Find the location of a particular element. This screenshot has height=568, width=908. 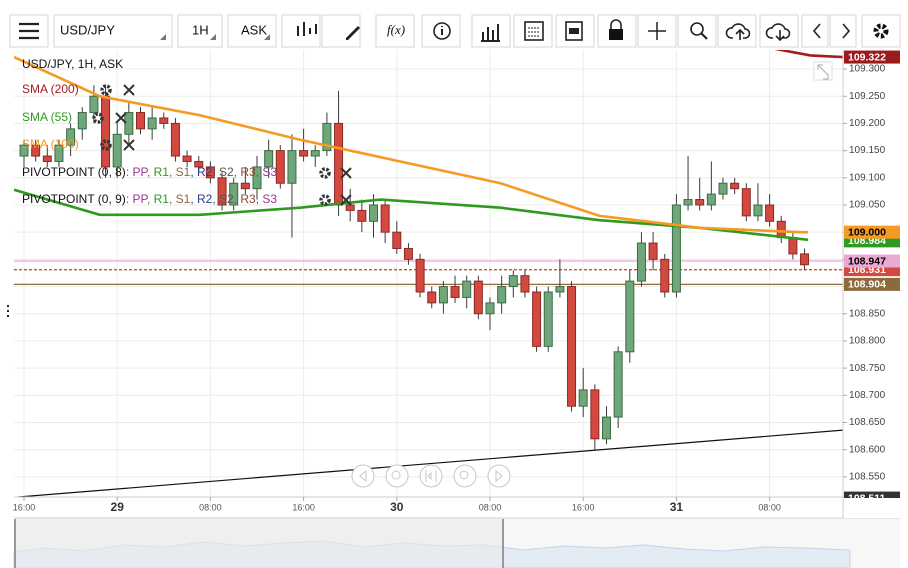

pivot-legend-part: PIVOTPOINT (0, 9) is located at coordinates (74, 199).